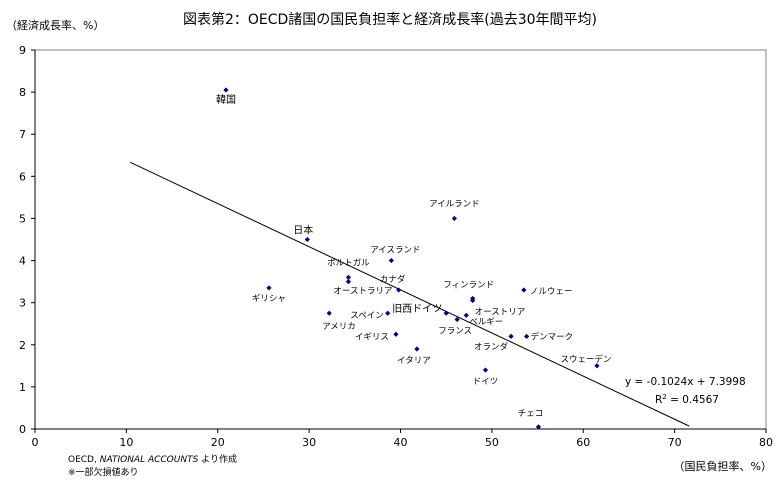  What do you see at coordinates (22, 92) in the screenshot?
I see `y-tick-label: 8` at bounding box center [22, 92].